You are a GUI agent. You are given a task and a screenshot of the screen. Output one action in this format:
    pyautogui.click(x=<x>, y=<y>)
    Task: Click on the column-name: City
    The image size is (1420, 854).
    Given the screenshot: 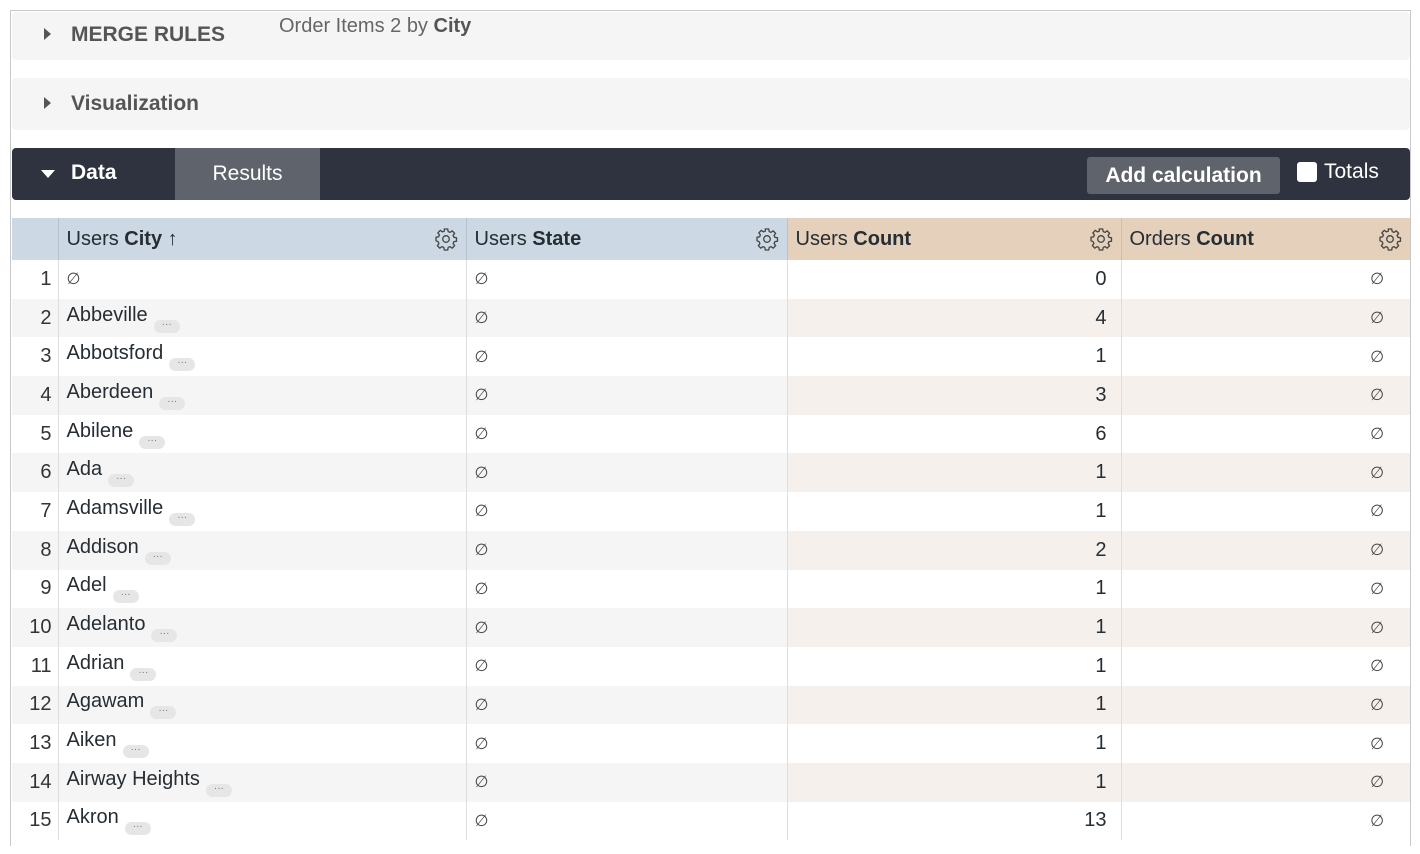 What is the action you would take?
    pyautogui.click(x=143, y=238)
    